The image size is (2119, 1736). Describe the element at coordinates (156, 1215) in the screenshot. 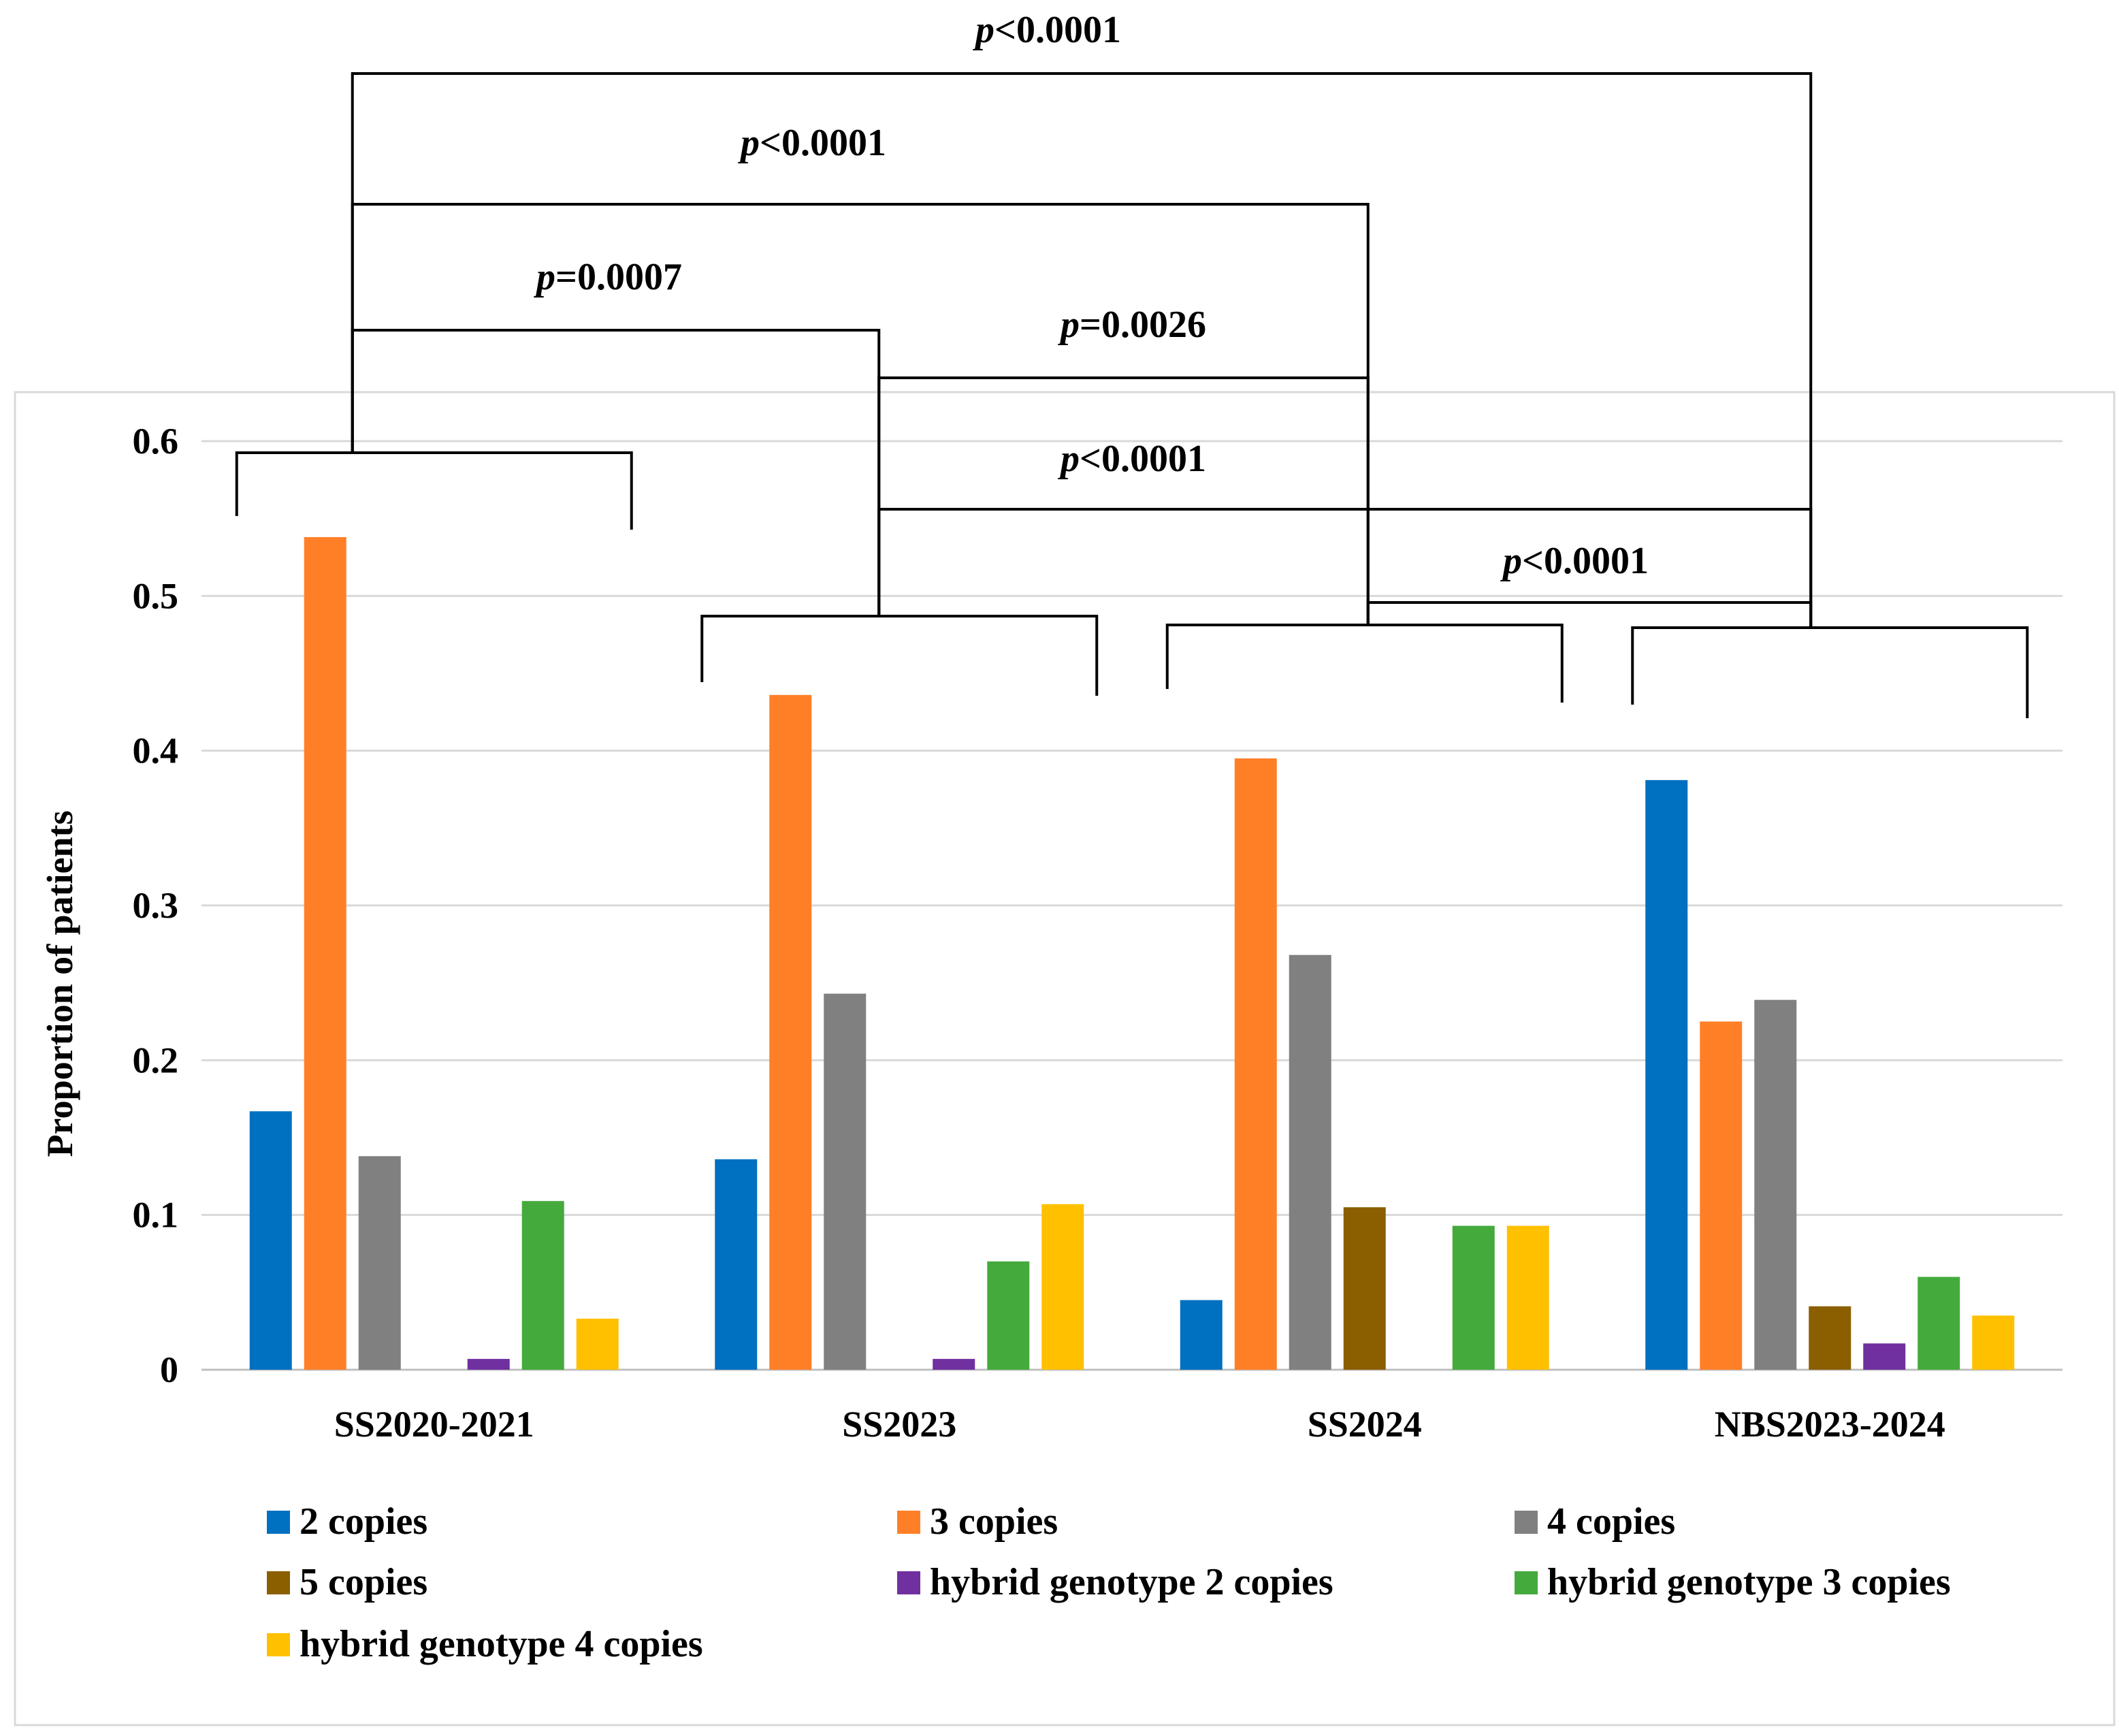

I see `y-tick-label: 0.1` at that location.